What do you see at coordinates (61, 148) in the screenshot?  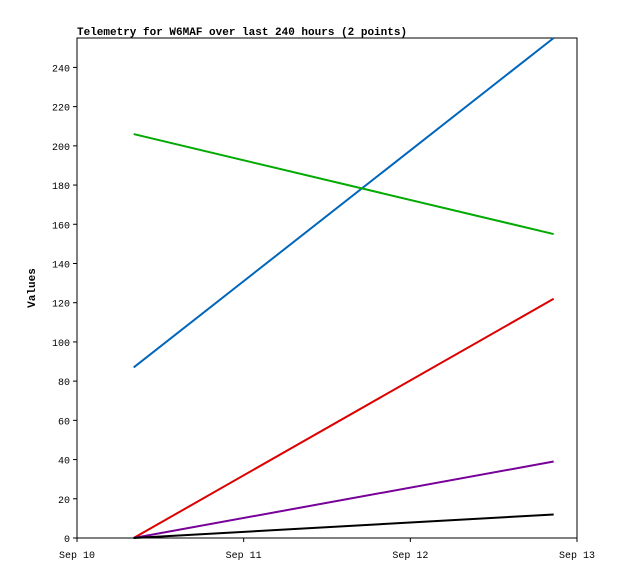 I see `y-tick-label: 200` at bounding box center [61, 148].